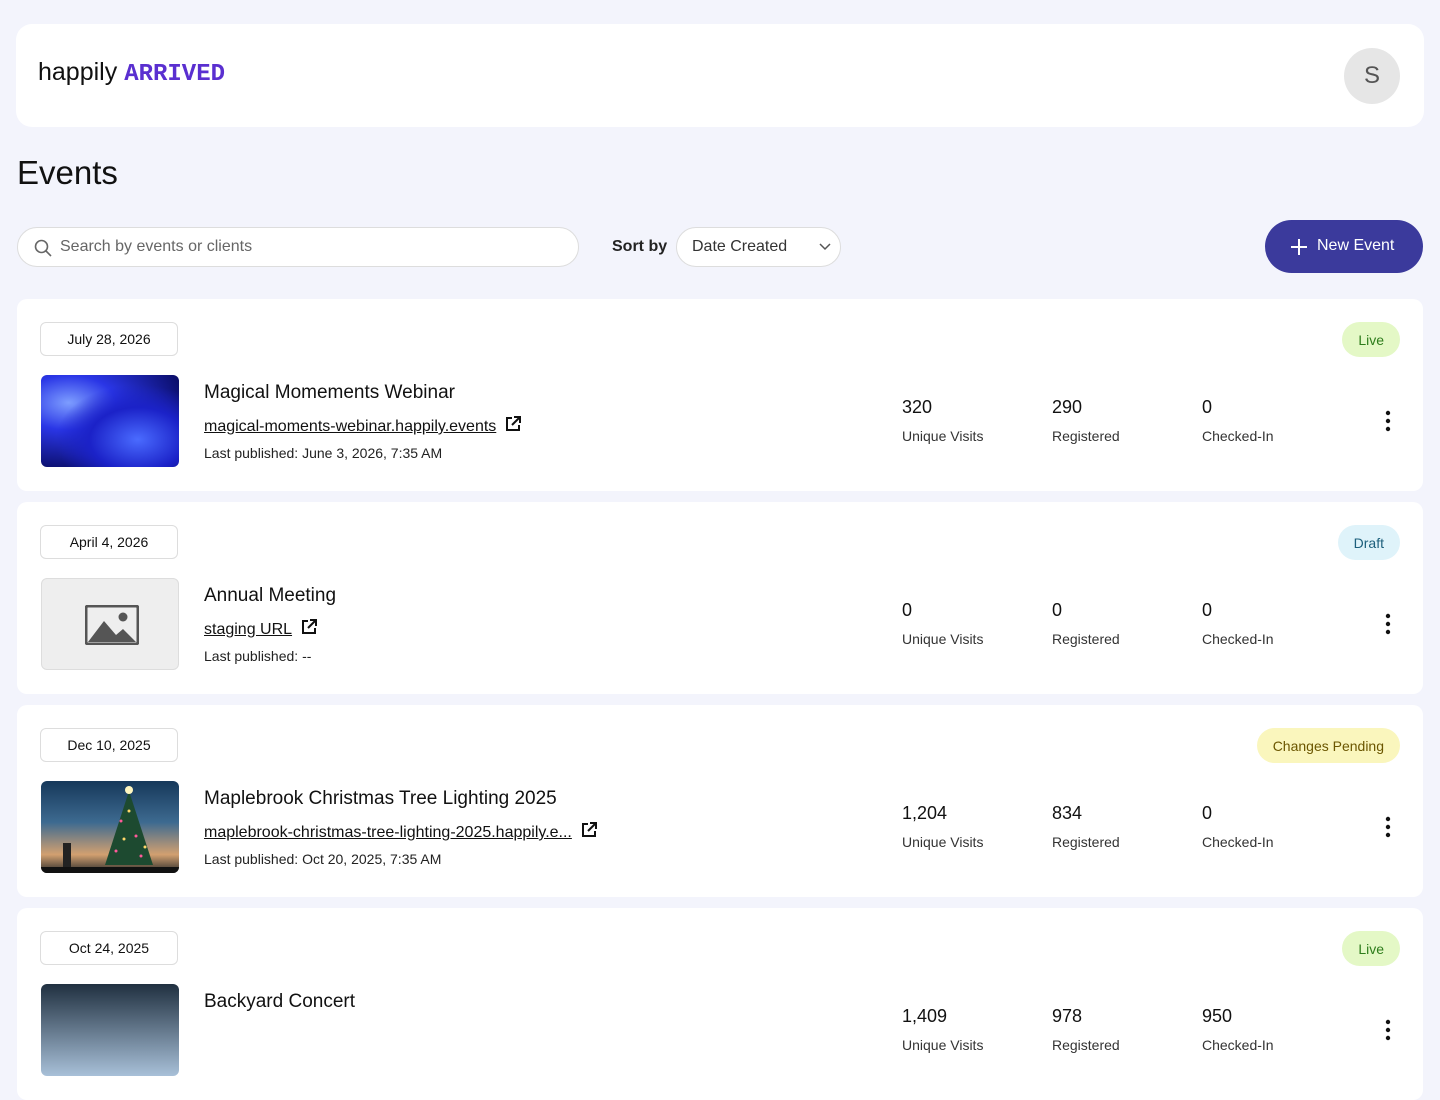 The height and width of the screenshot is (1100, 1440). What do you see at coordinates (156, 246) in the screenshot?
I see `search-placeholder: Search by events or clients` at bounding box center [156, 246].